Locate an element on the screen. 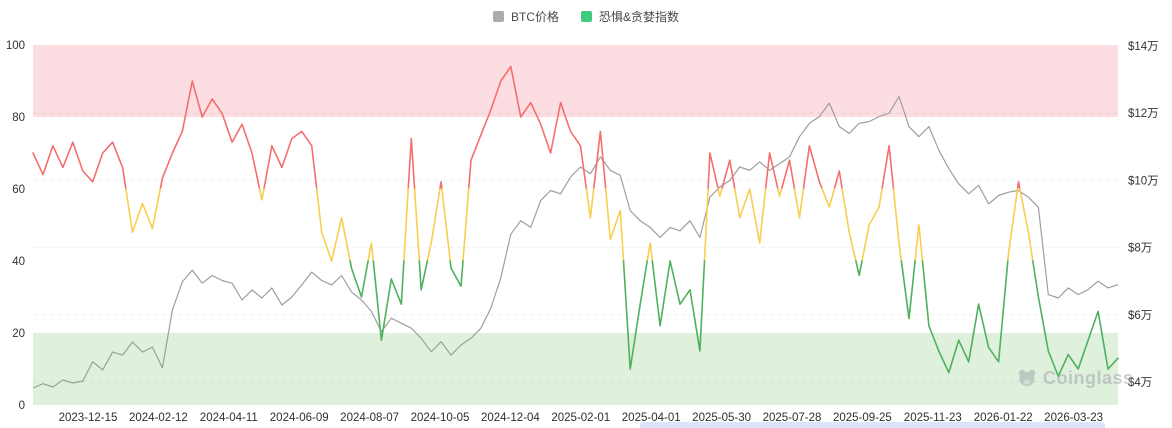 The height and width of the screenshot is (428, 1172). x-axis-label: 2026-01-22 is located at coordinates (1003, 418).